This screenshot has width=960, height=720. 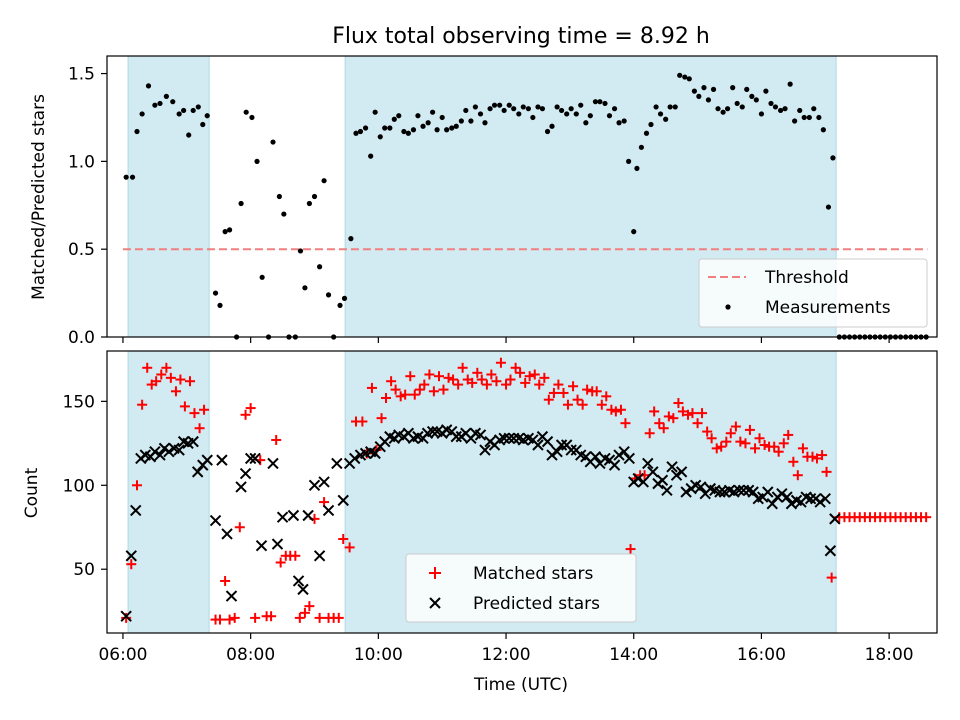 What do you see at coordinates (828, 308) in the screenshot?
I see `measurements-legend-label: Measurements` at bounding box center [828, 308].